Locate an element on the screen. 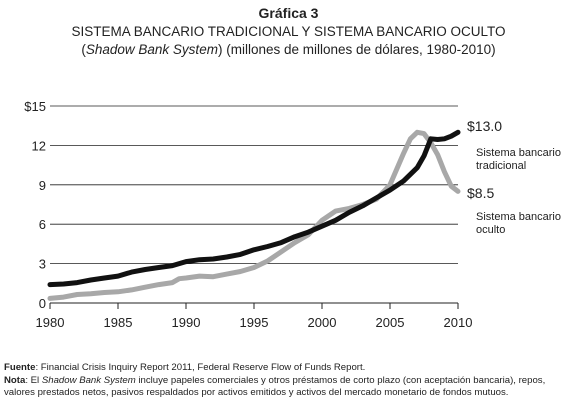  y-tick-label: 9 is located at coordinates (42, 185).